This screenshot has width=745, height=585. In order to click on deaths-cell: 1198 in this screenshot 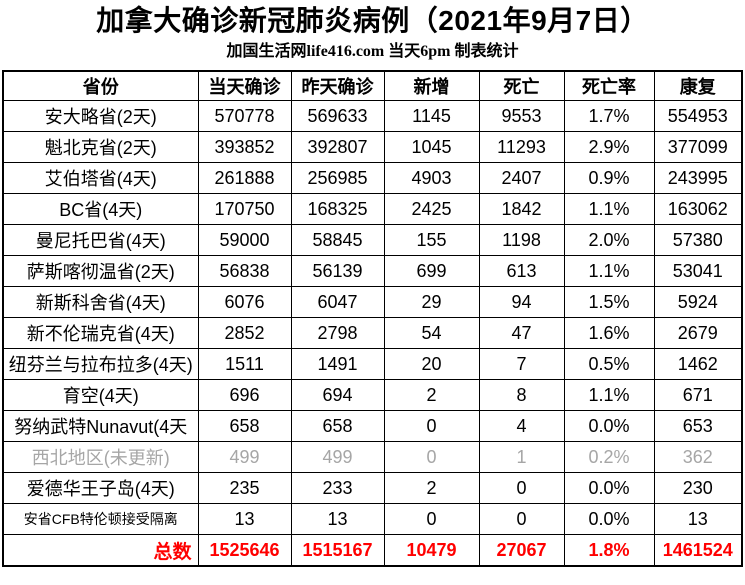, I will do `click(521, 240)`.